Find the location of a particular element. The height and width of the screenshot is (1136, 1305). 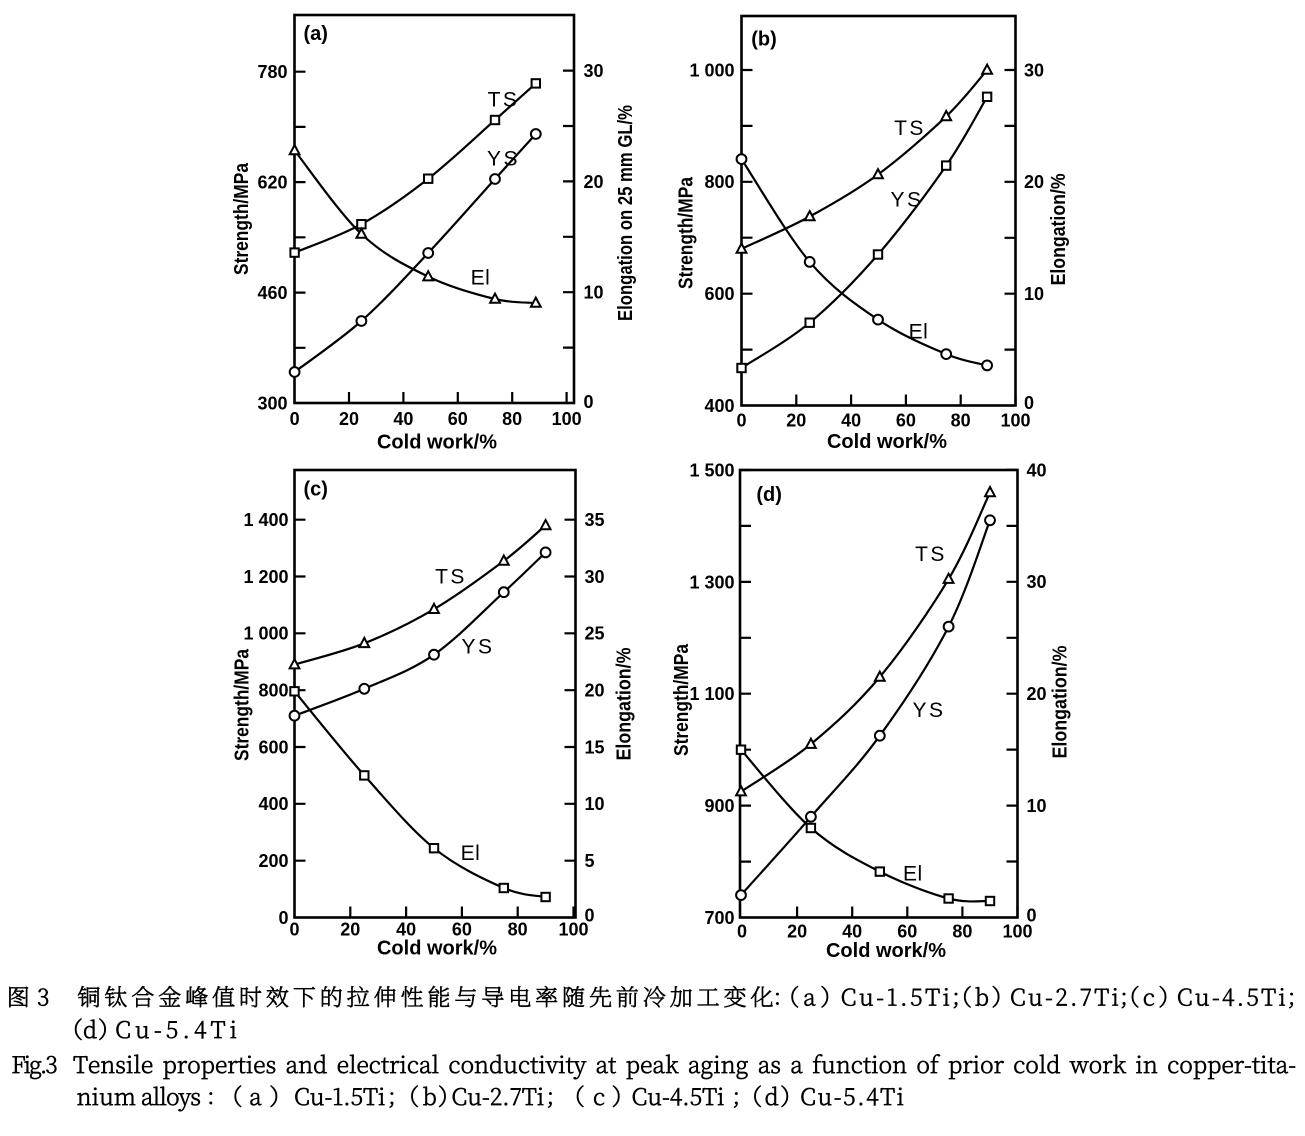

svg-text: 35 is located at coordinates (595, 520).